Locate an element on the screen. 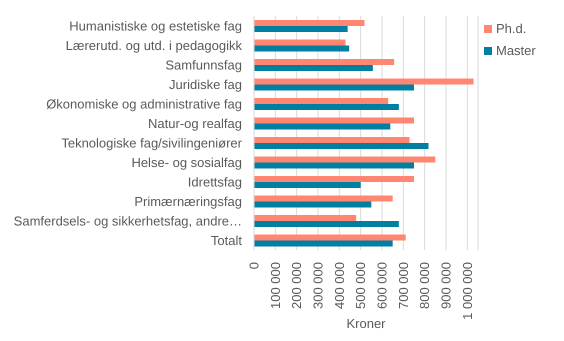 The height and width of the screenshot is (341, 564). y-tick-label: Lærerutd. og utd. i pedagogikk is located at coordinates (154, 45).